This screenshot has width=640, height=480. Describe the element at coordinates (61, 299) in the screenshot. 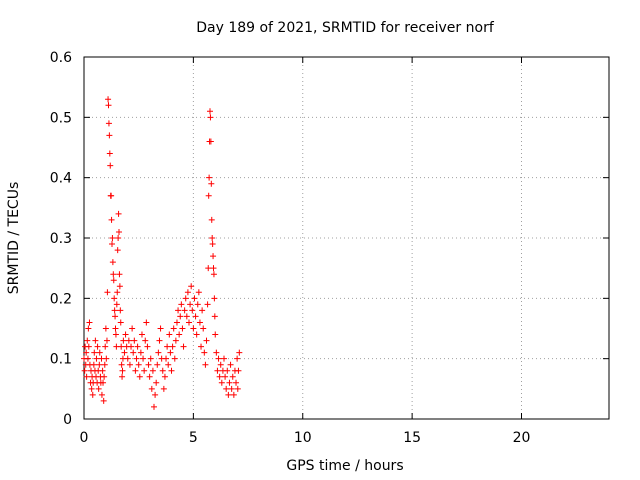

I see `y-tick-label: 0.2` at that location.